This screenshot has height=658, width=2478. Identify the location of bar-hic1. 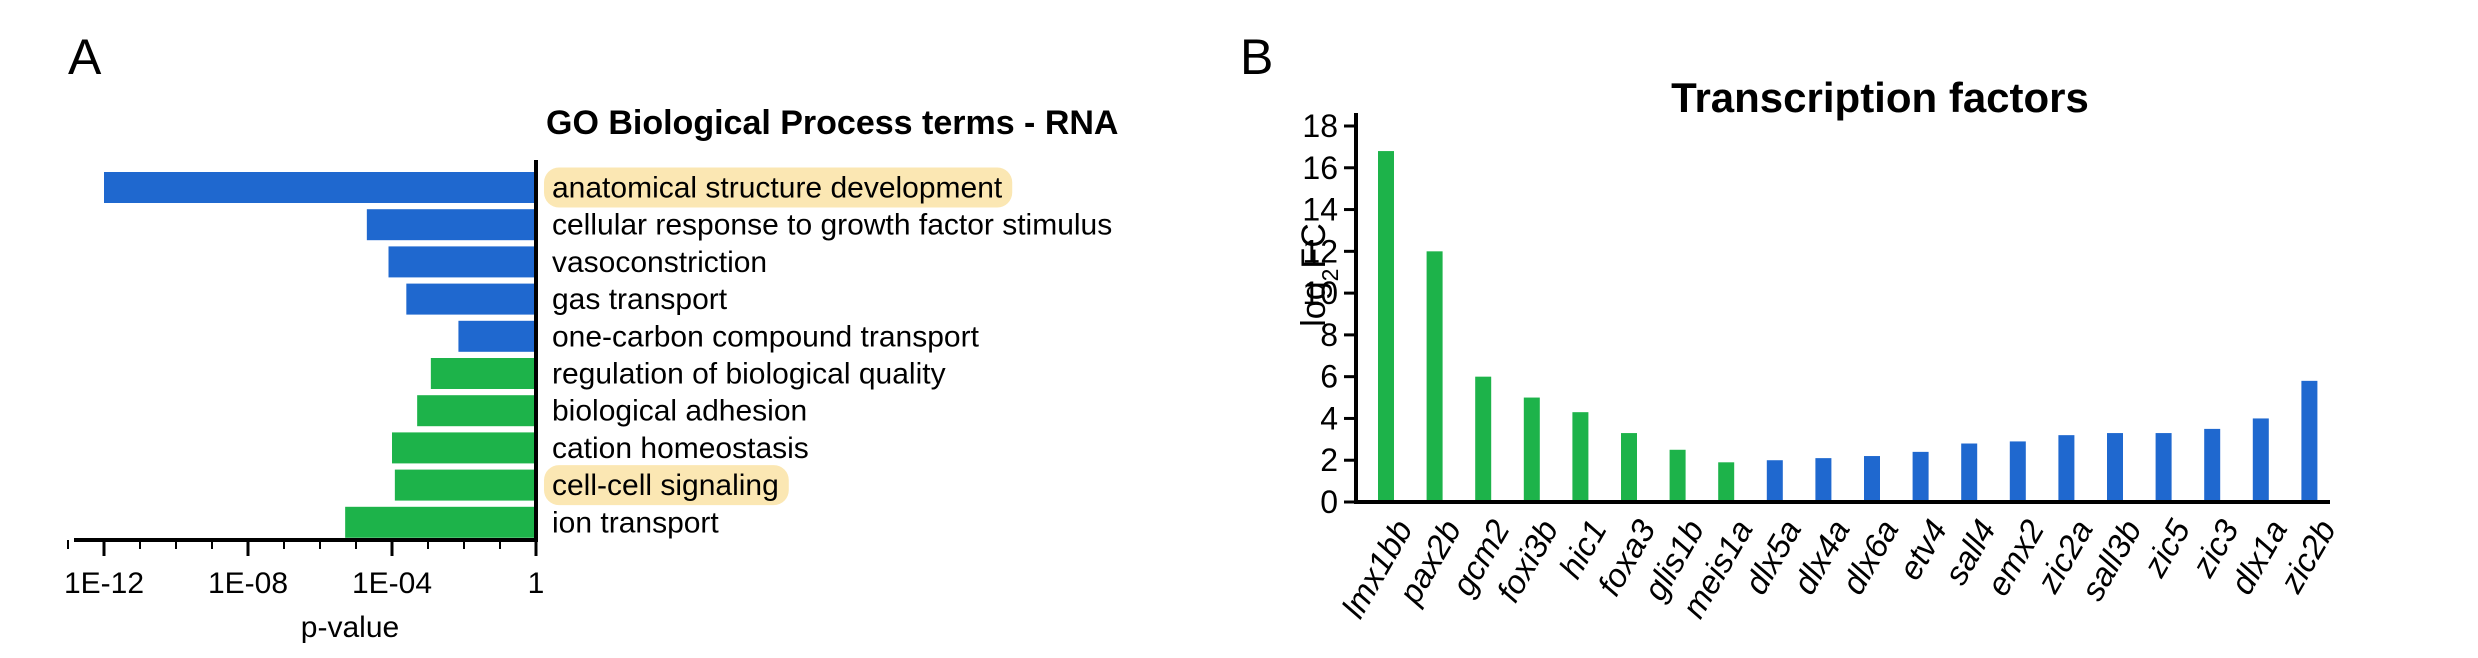
(1580, 457).